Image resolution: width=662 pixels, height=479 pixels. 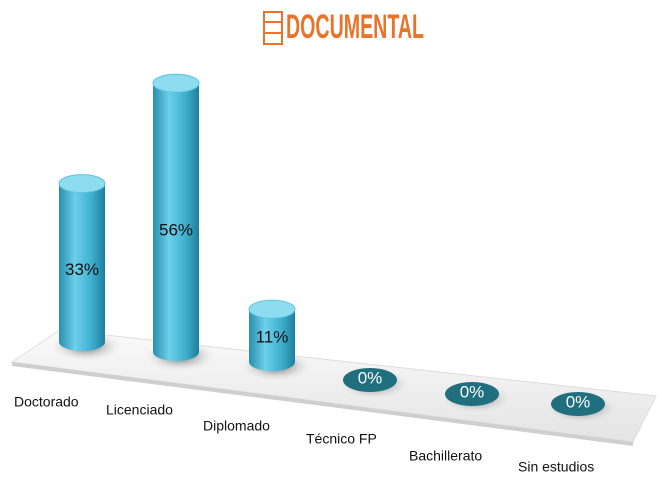 What do you see at coordinates (139, 410) in the screenshot?
I see `x-tick-label: Licenciado` at bounding box center [139, 410].